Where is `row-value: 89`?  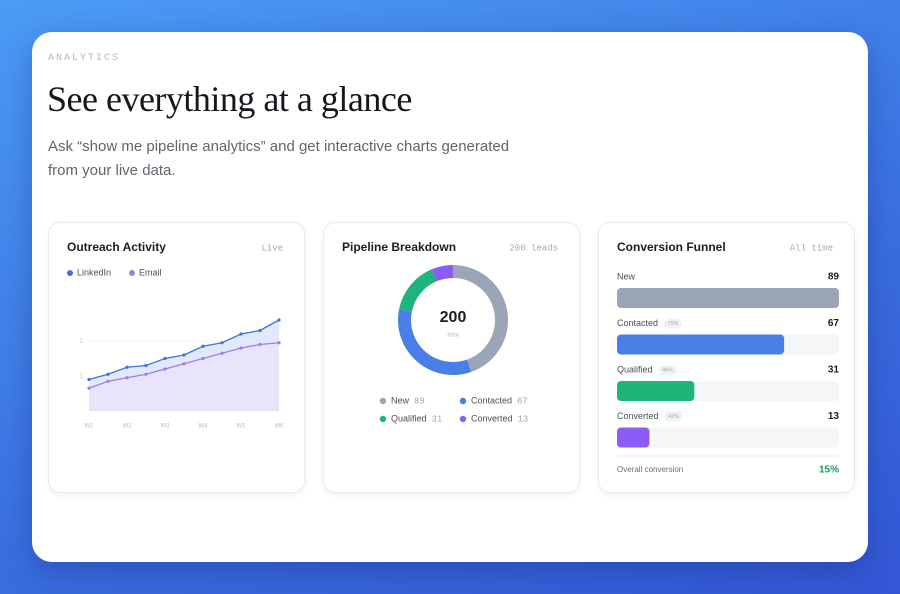 row-value: 89 is located at coordinates (834, 277).